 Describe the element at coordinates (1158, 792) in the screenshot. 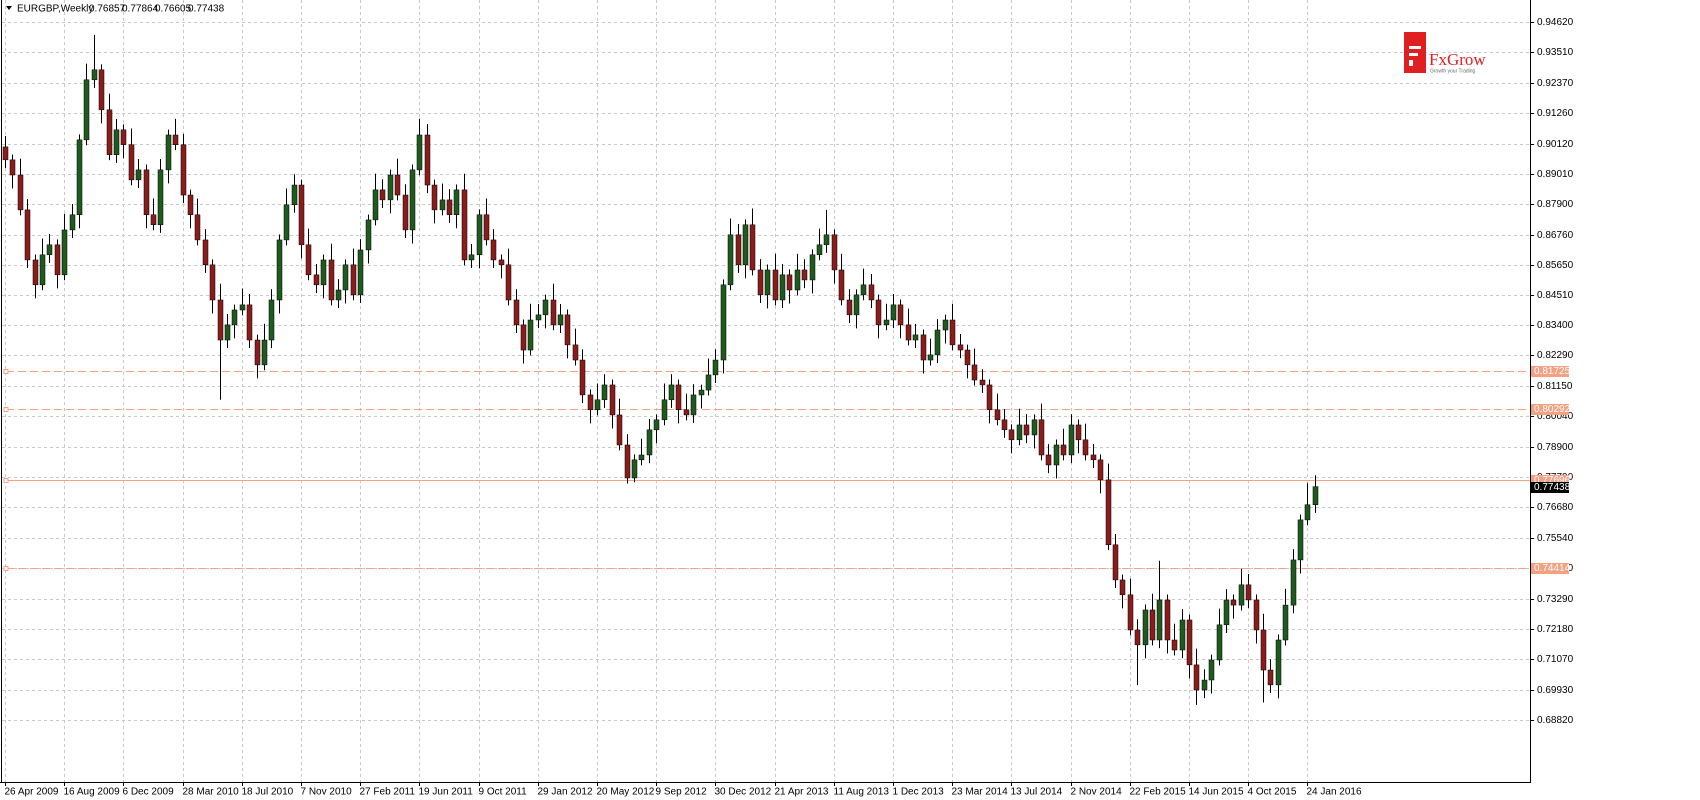

I see `x-tick-label: 22 Feb 2015` at that location.